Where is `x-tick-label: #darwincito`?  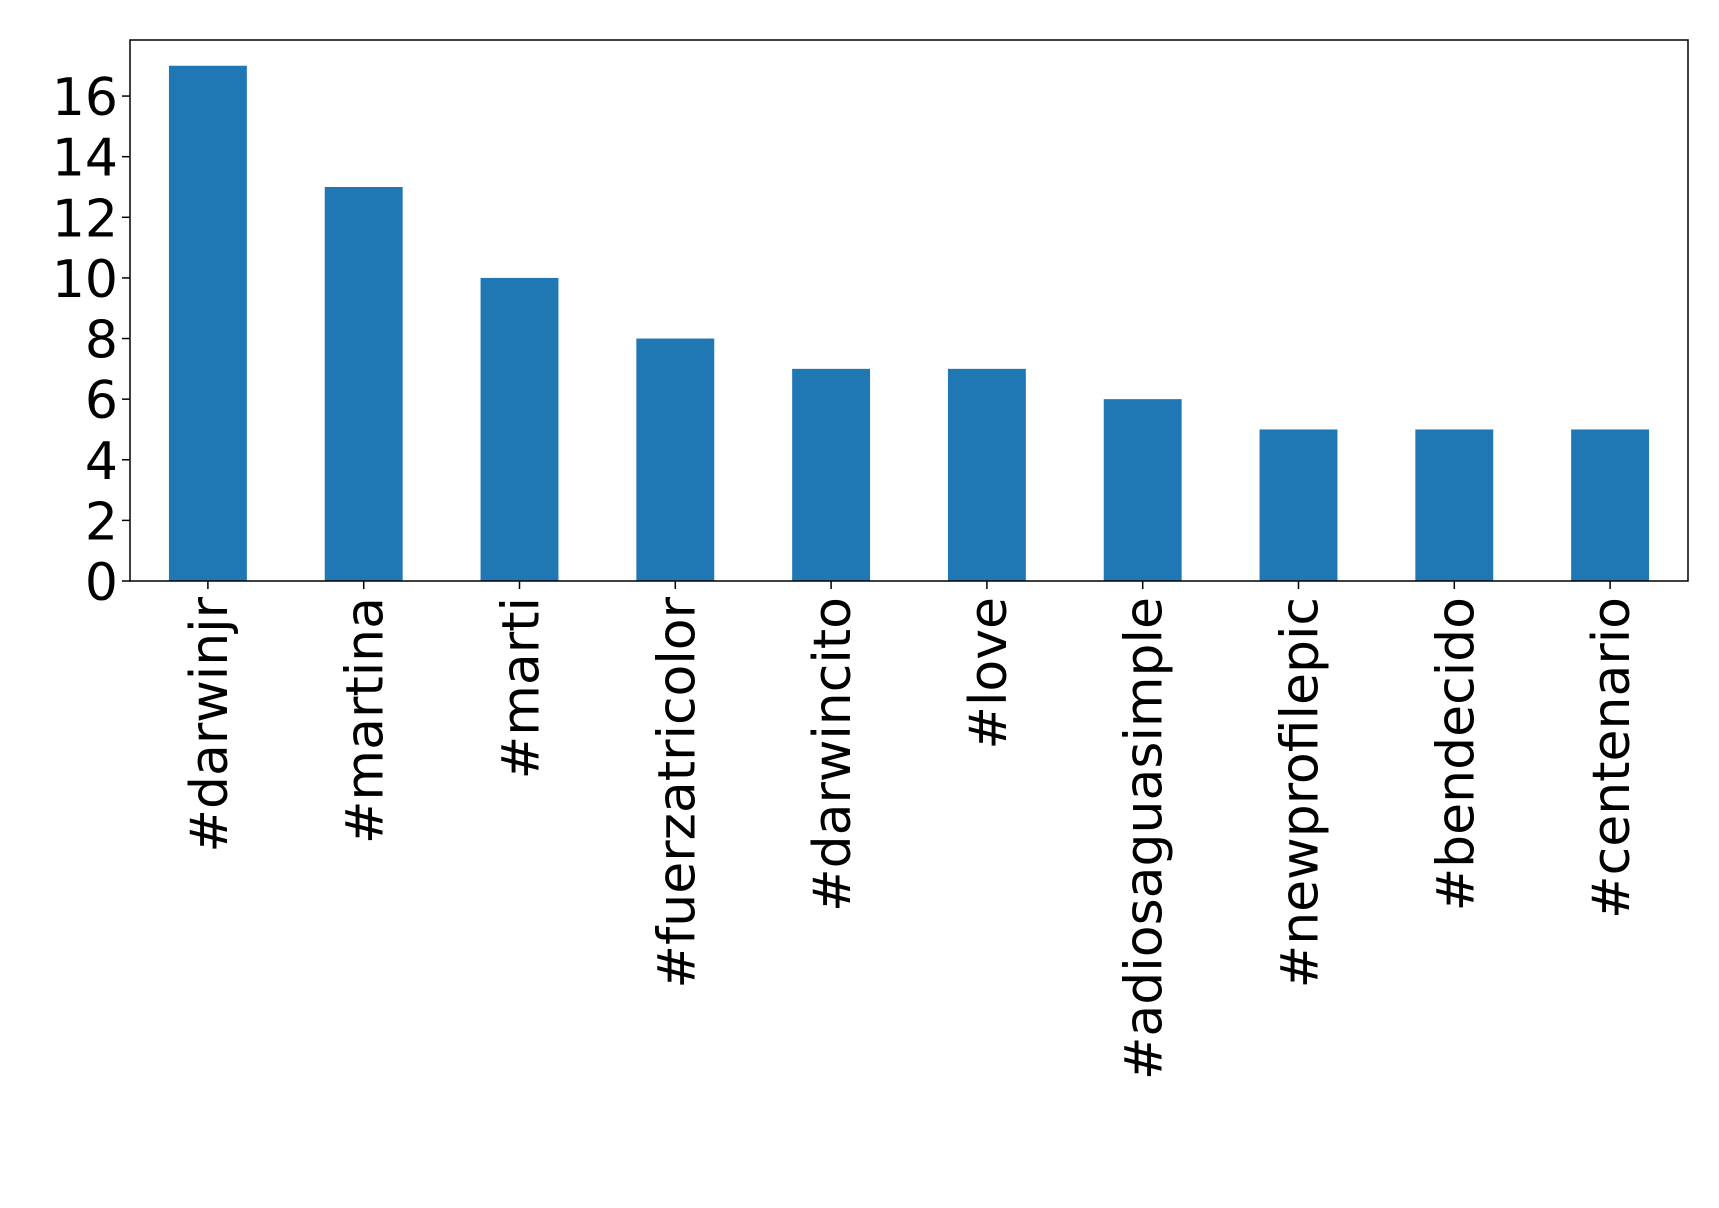 x-tick-label: #darwincito is located at coordinates (833, 754).